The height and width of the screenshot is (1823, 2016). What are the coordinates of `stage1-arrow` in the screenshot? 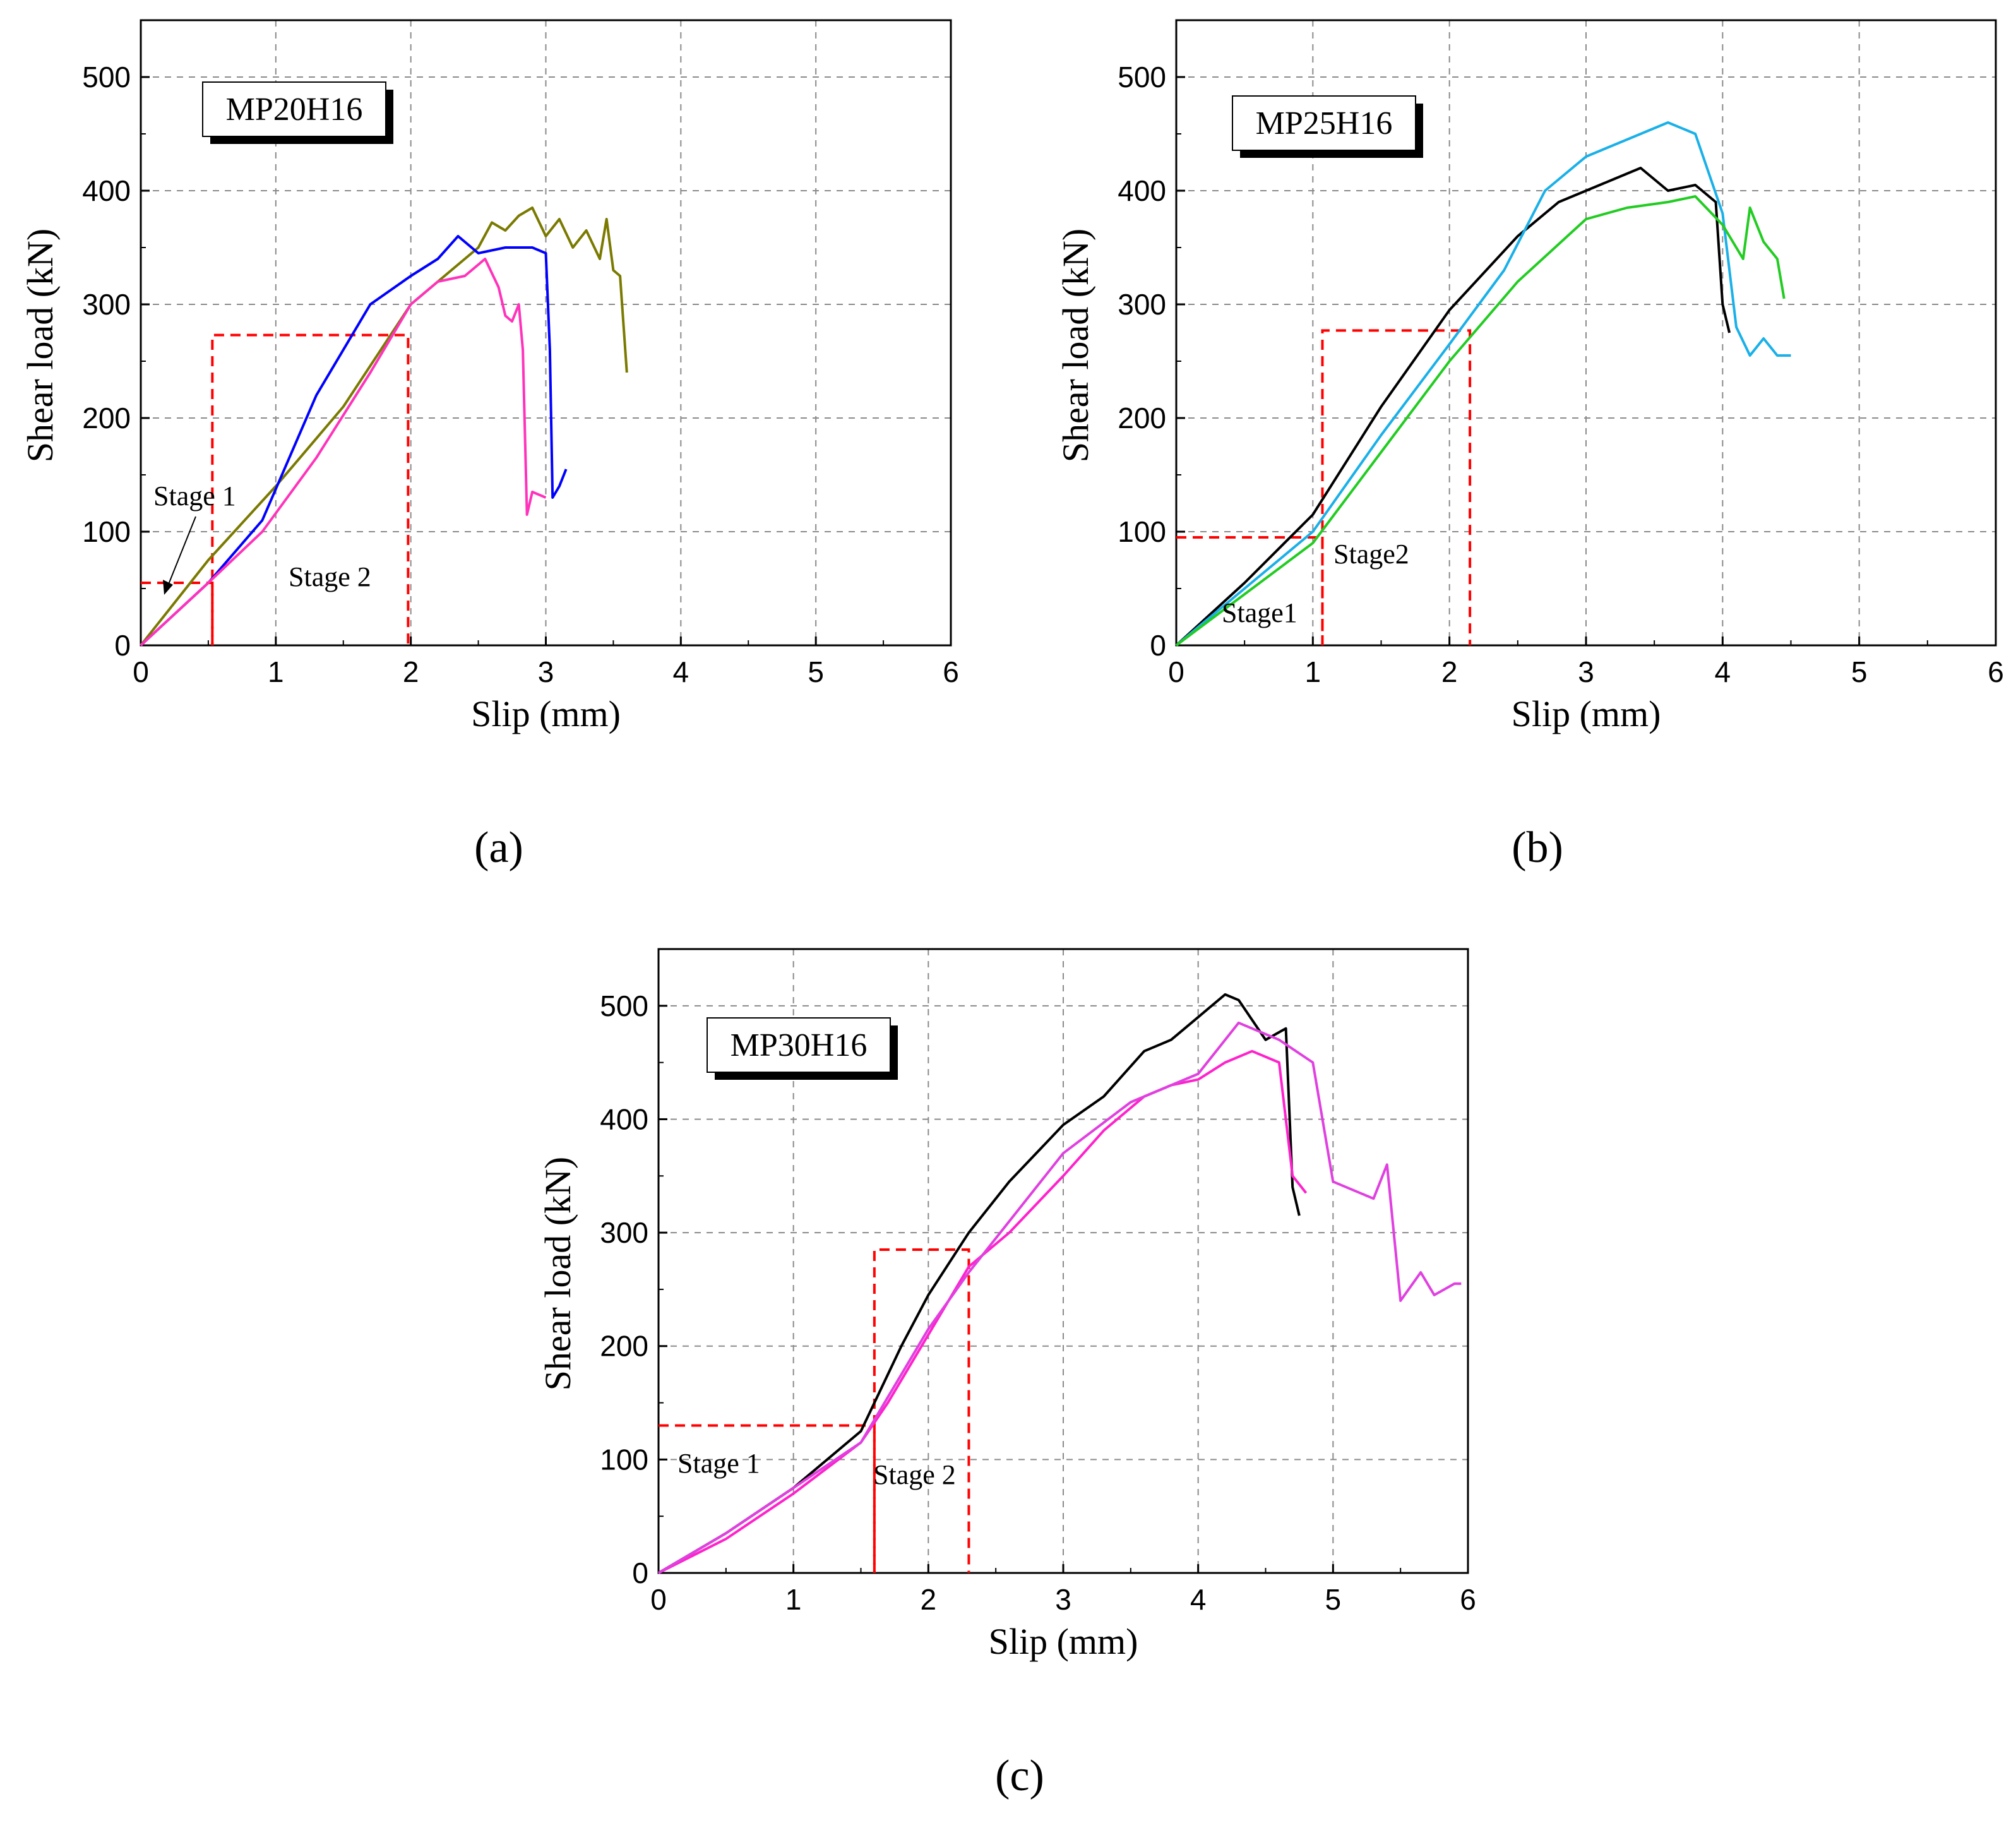 It's located at (181, 552).